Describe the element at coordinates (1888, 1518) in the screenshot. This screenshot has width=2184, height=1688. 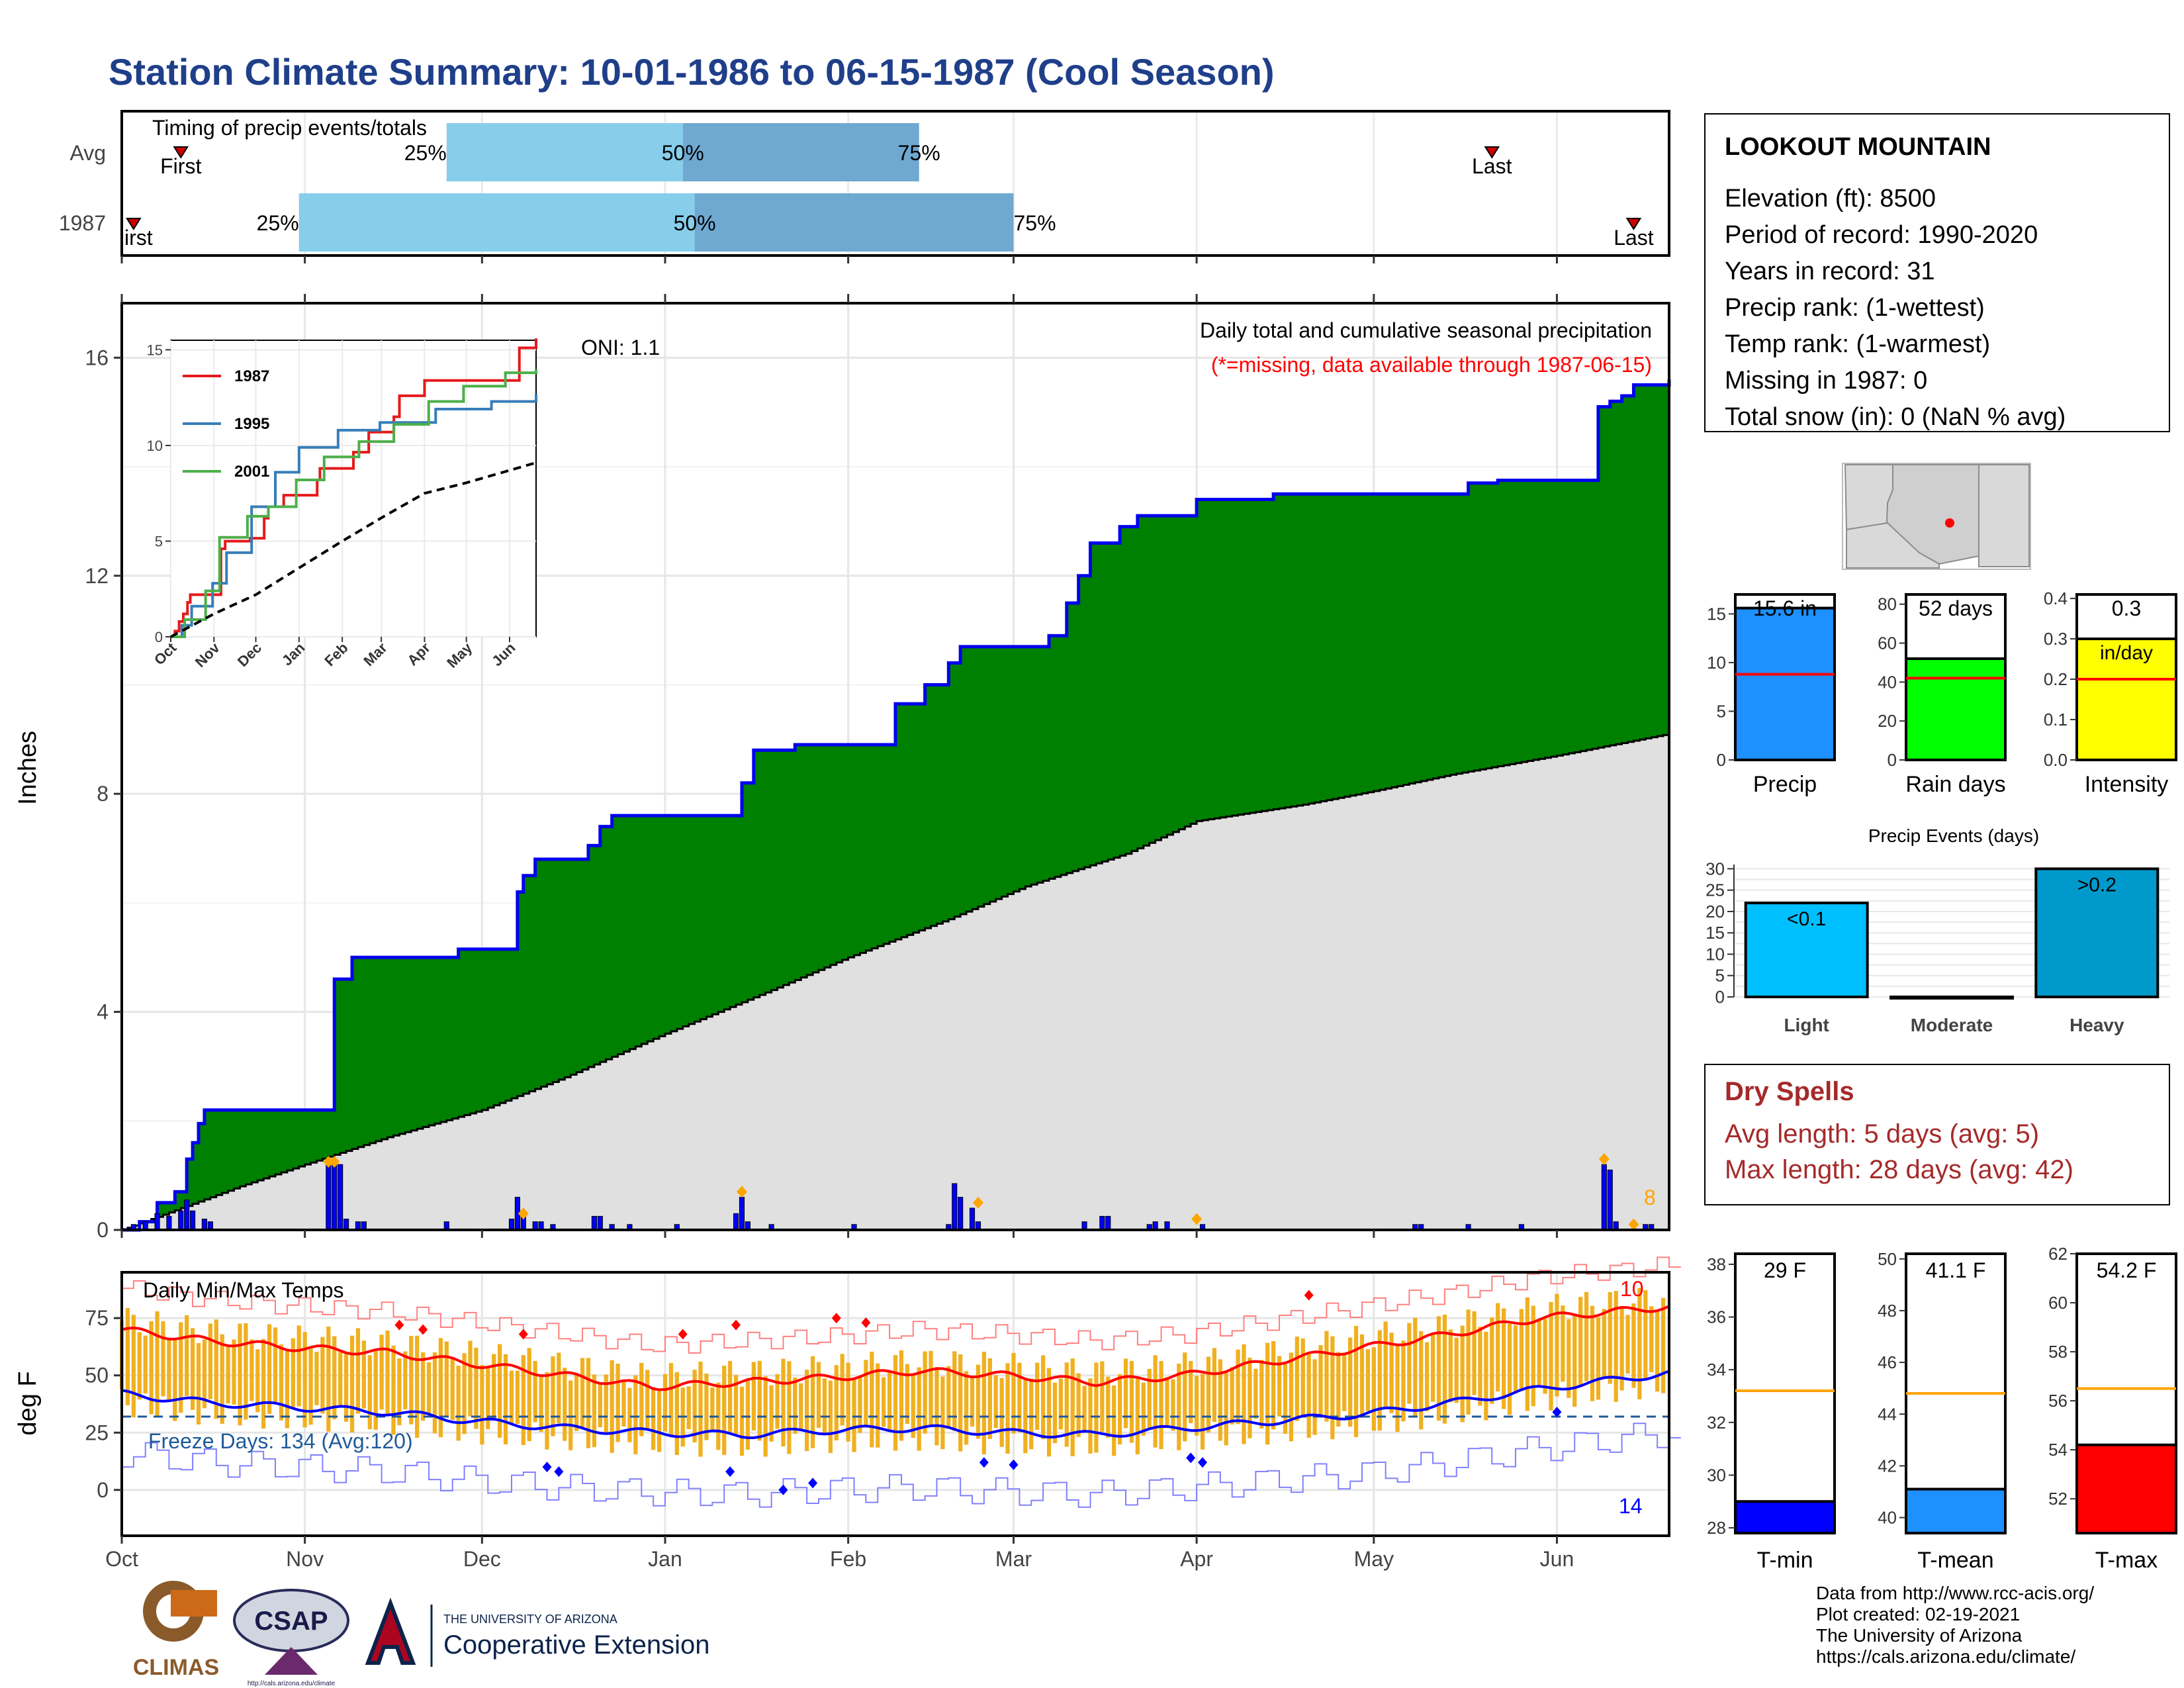
I see `temp-bar-y-tick-label: 40` at that location.